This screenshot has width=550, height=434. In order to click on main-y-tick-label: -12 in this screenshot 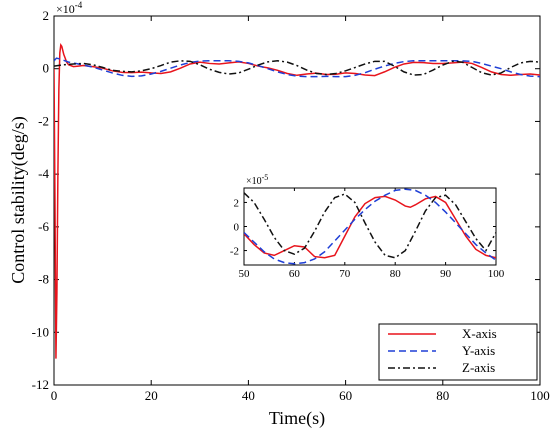, I will do `click(40, 384)`.